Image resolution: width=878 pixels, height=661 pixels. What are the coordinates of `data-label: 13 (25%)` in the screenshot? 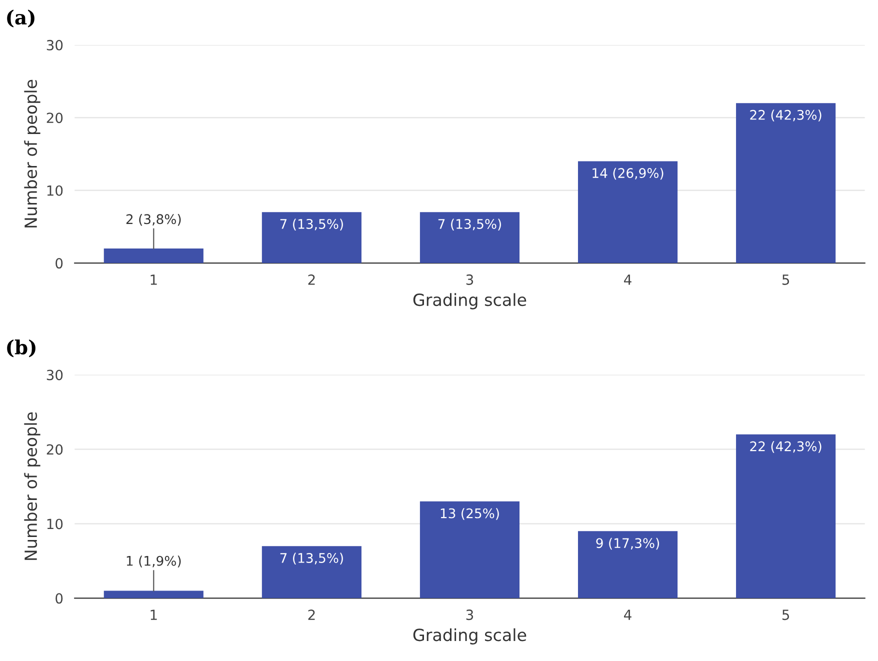 It's located at (469, 514).